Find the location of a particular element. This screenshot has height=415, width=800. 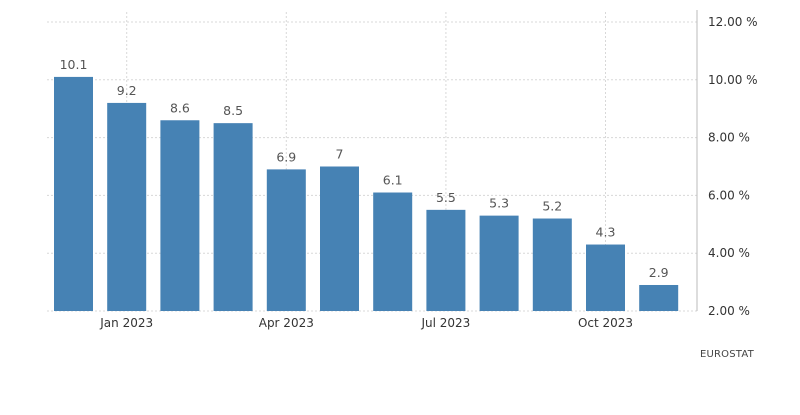

data-label: 5.2 is located at coordinates (552, 206).